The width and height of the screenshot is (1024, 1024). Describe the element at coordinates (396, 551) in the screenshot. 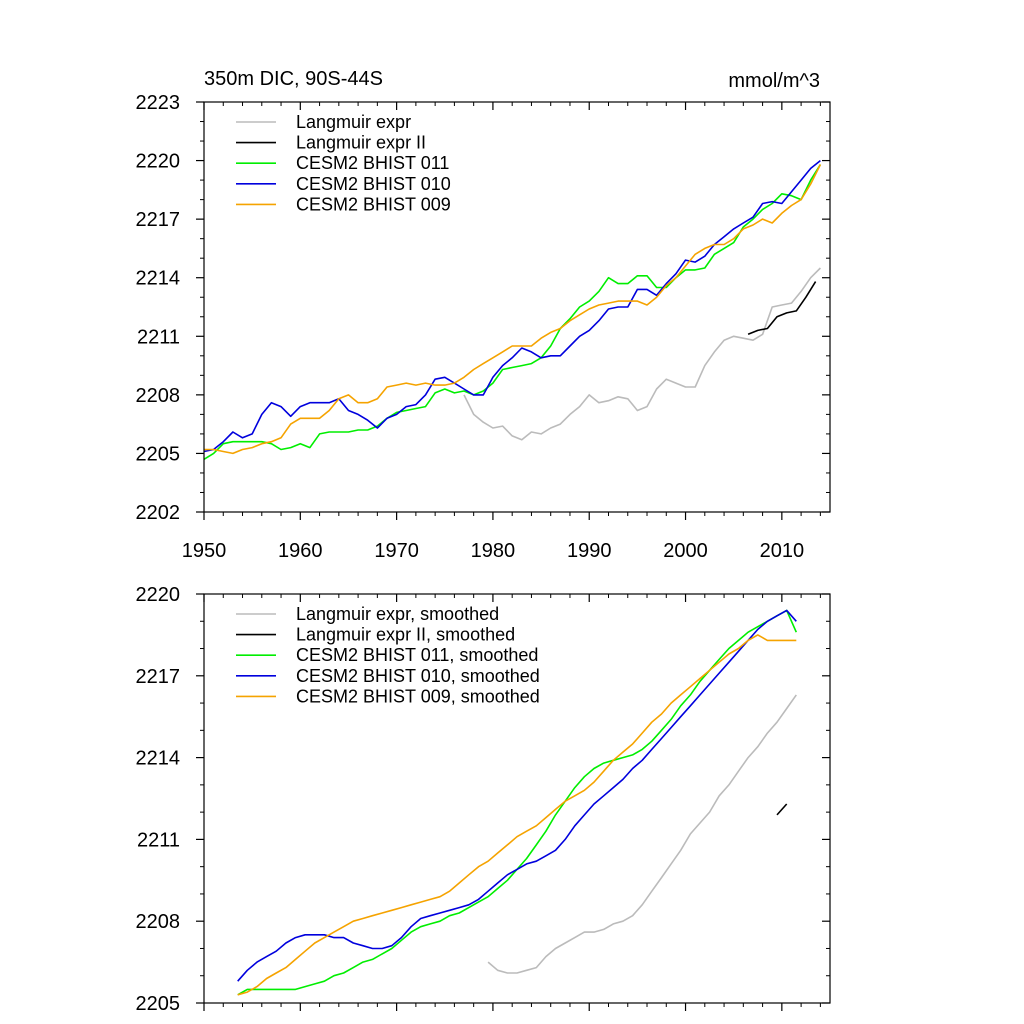

I see `x-tick-label: 1970` at that location.